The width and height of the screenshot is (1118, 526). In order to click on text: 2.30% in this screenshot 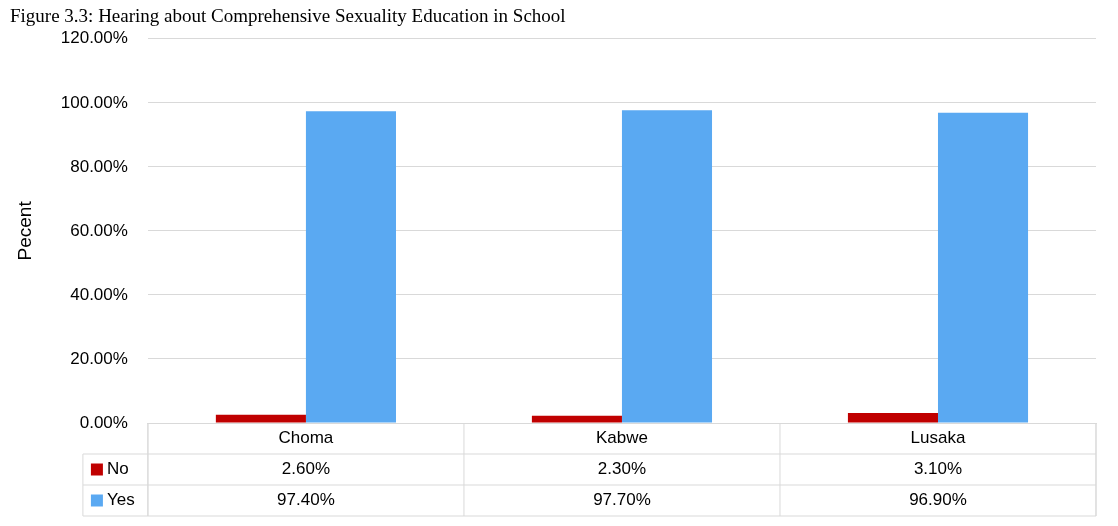, I will do `click(622, 469)`.